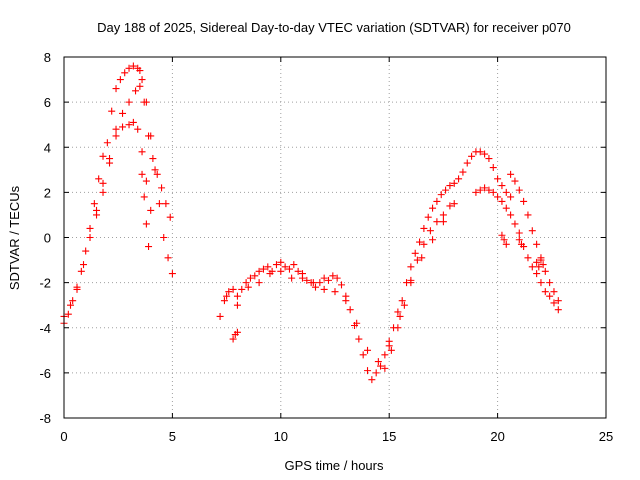  I want to click on y-tick-label: -4, so click(45, 328).